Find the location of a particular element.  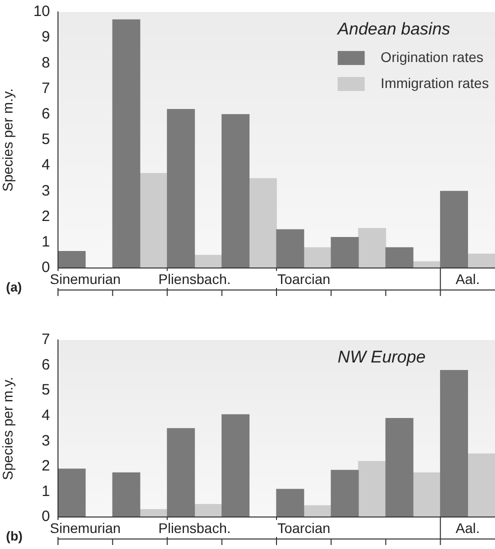

legend-label: Immigration rates is located at coordinates (434, 82).